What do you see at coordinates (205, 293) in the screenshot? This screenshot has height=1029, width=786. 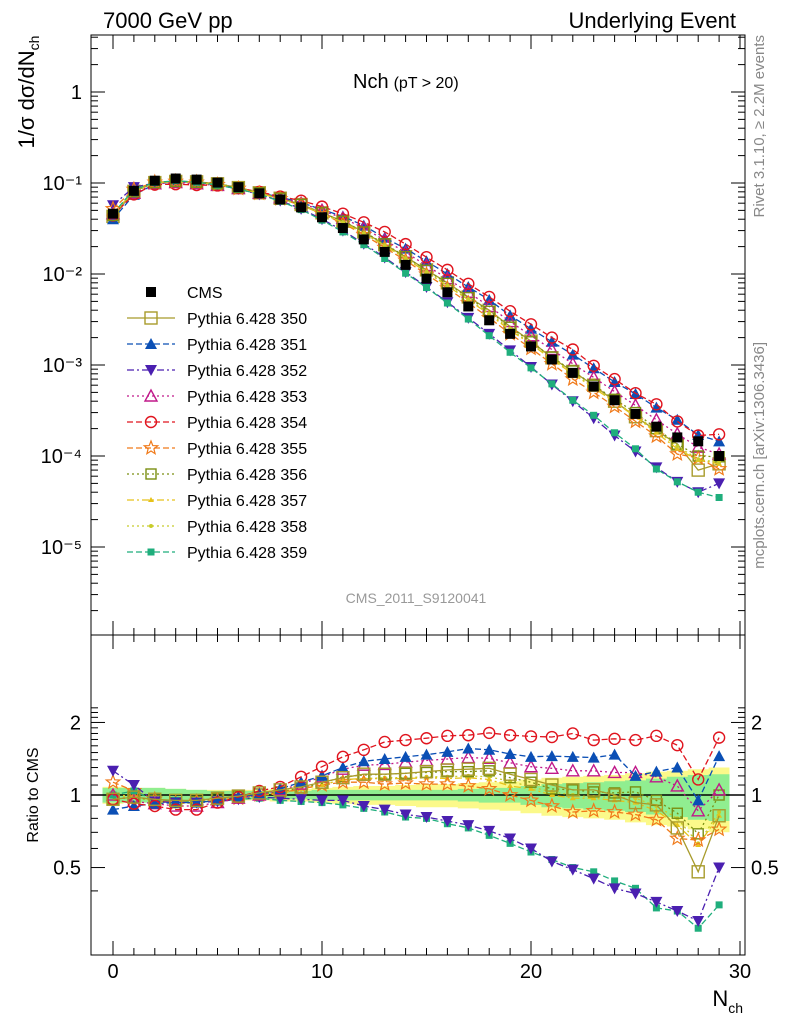 I see `legend-label-cms: CMS` at bounding box center [205, 293].